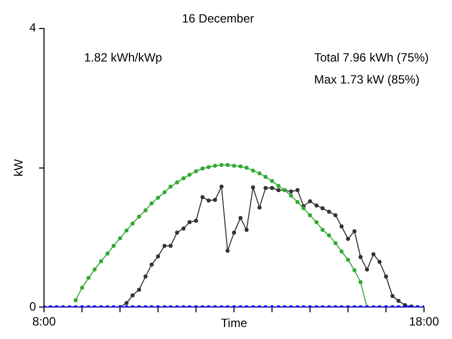 The width and height of the screenshot is (452, 339). I want to click on x-tick-label: 18:00, so click(424, 321).